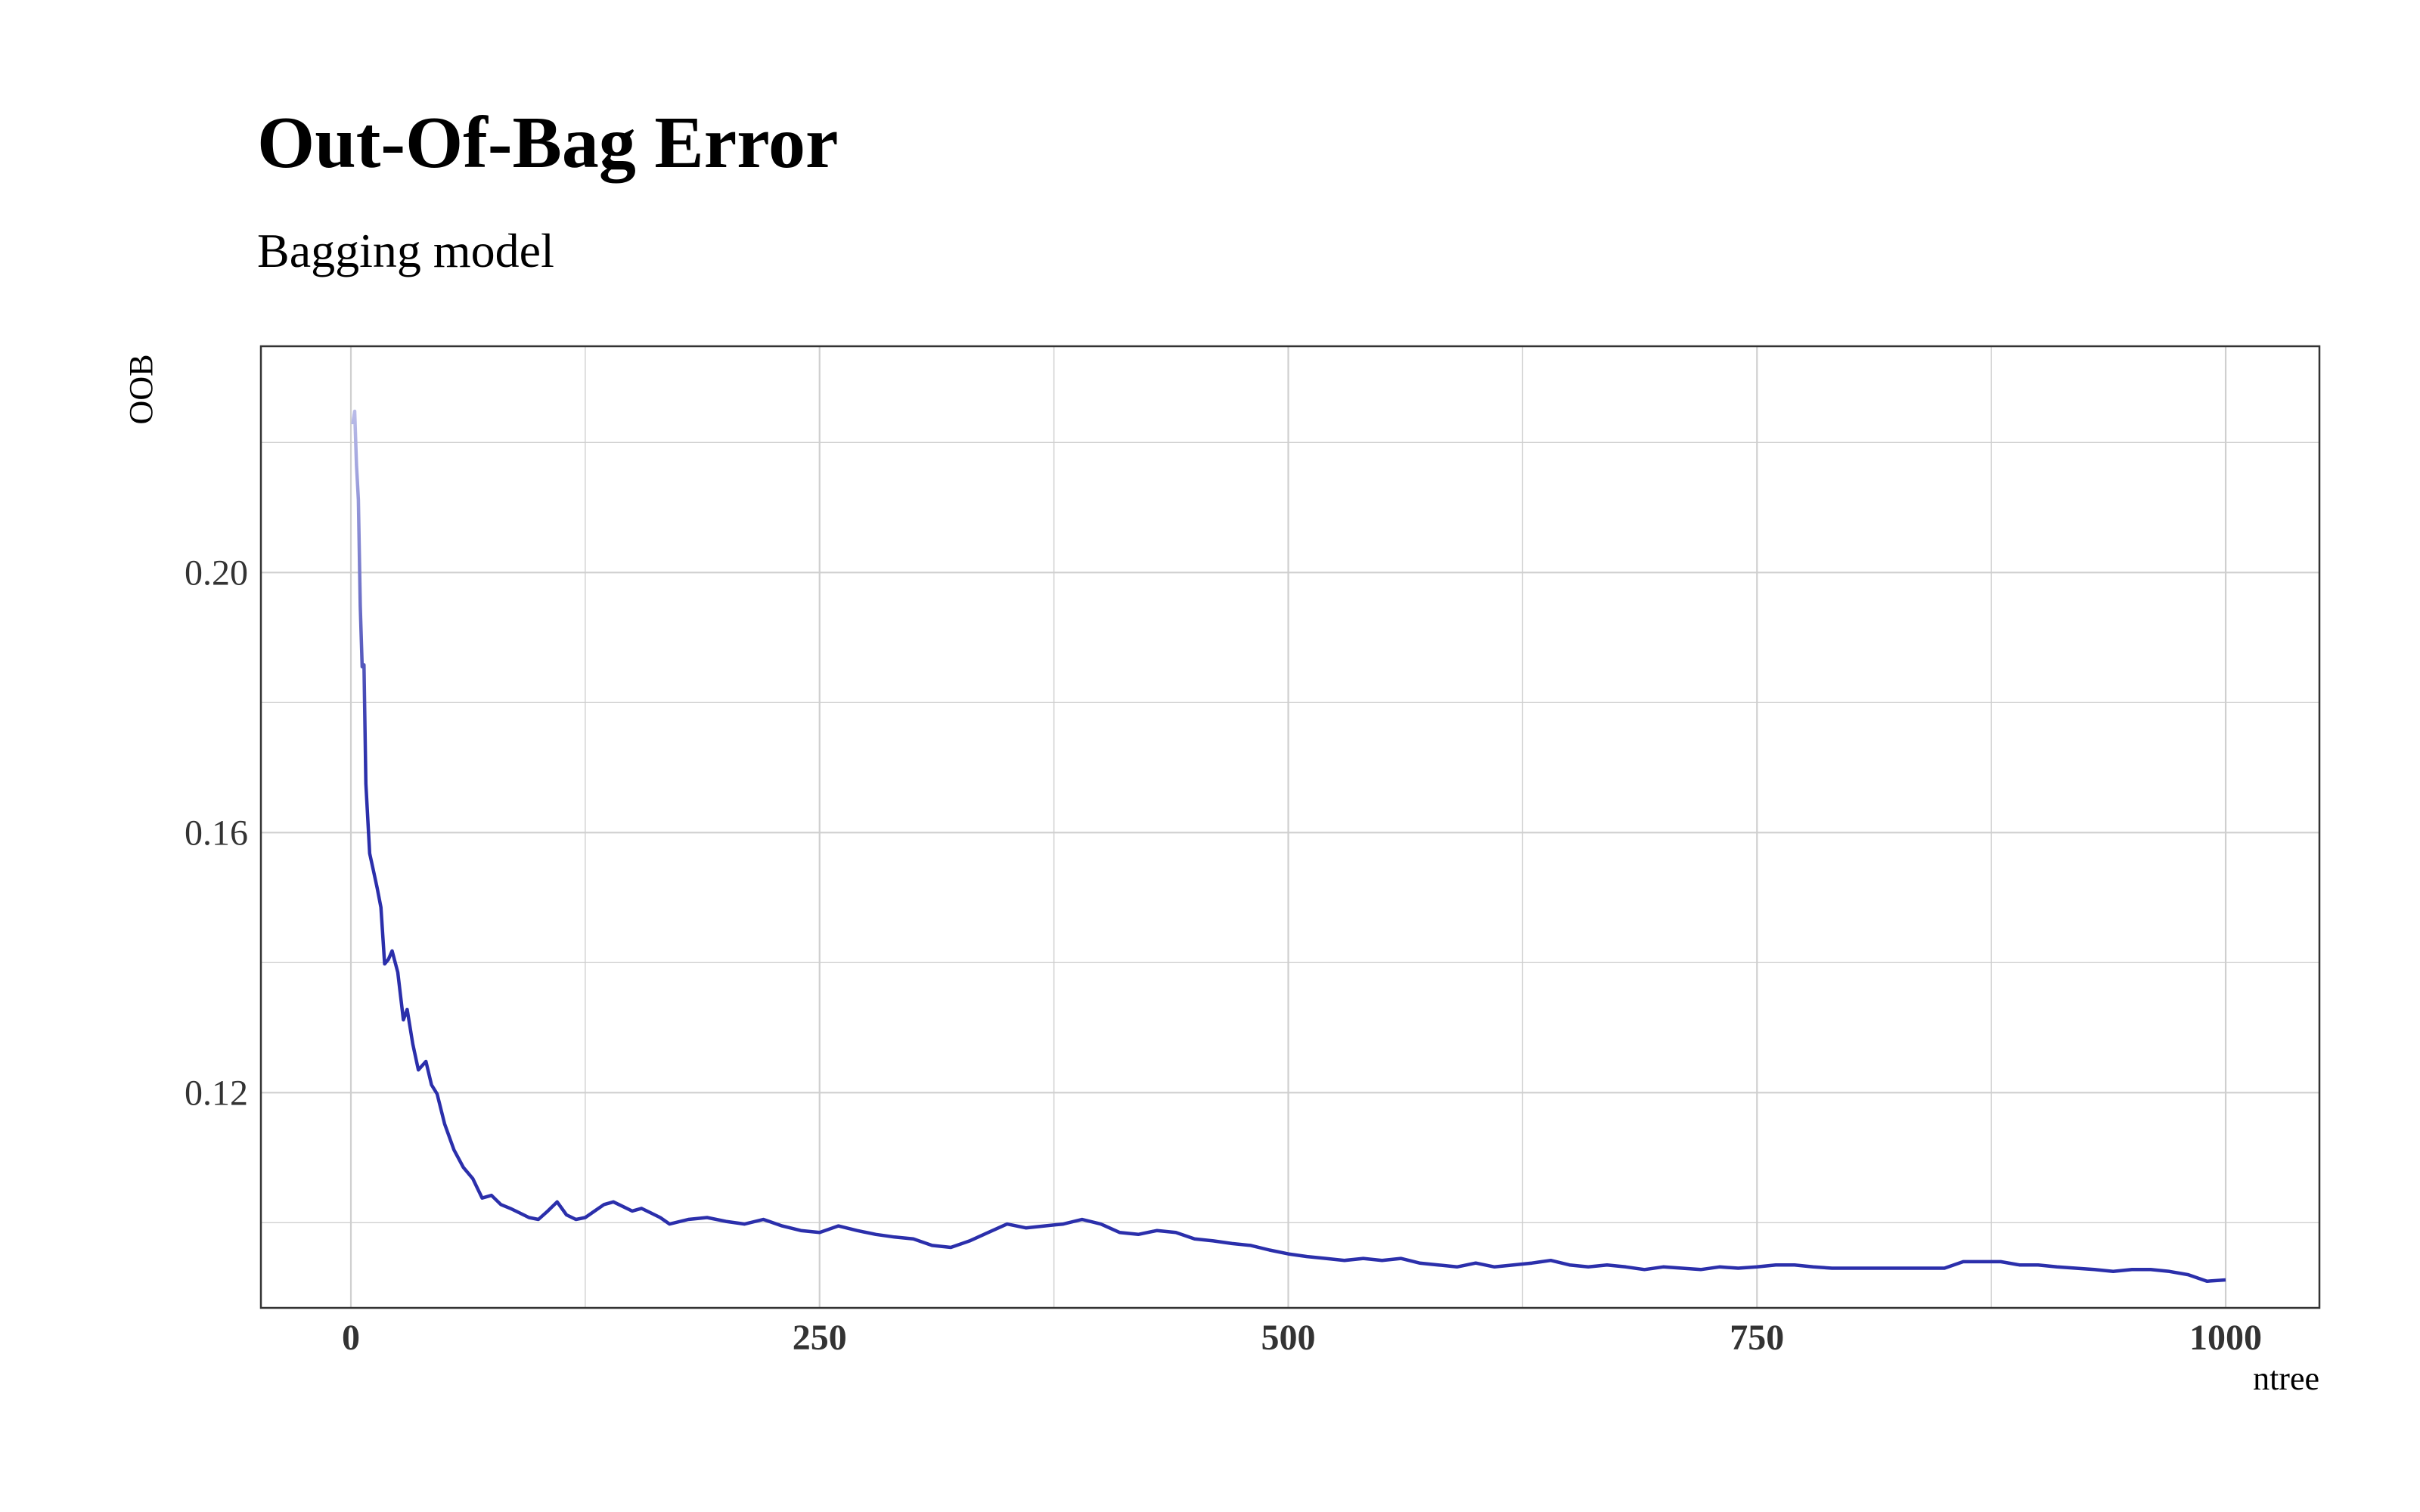 The height and width of the screenshot is (1512, 2420). What do you see at coordinates (216, 1093) in the screenshot?
I see `y-tick-label: 0.12` at bounding box center [216, 1093].